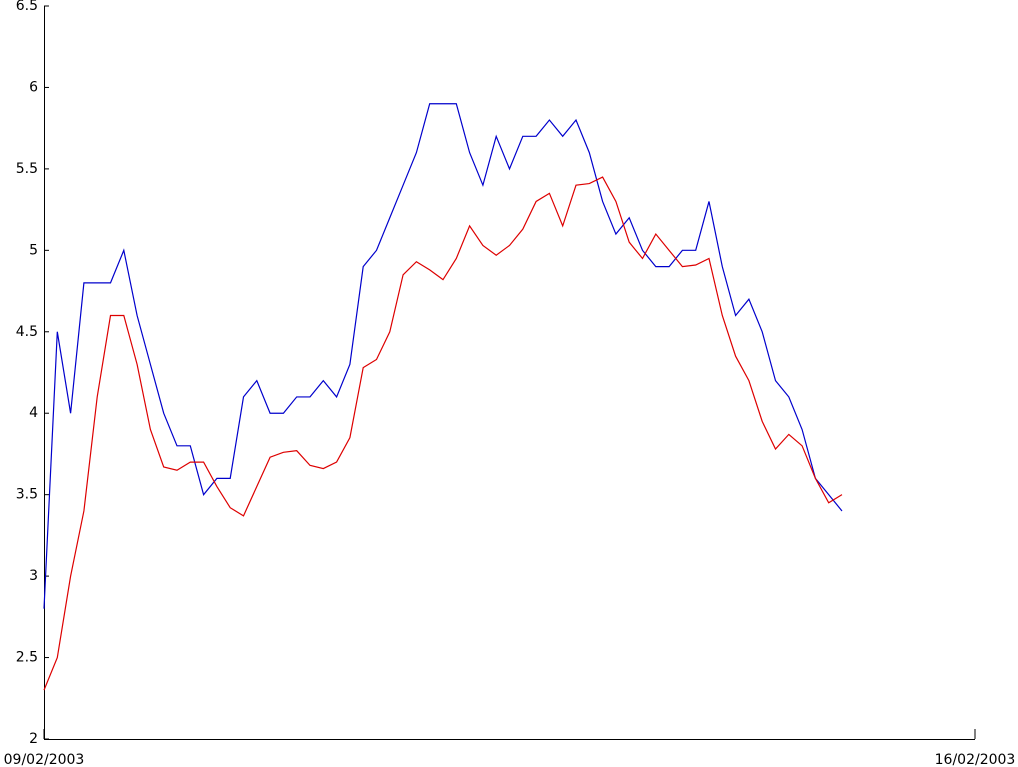  I want to click on y-tick-label: 2.5, so click(27, 658).